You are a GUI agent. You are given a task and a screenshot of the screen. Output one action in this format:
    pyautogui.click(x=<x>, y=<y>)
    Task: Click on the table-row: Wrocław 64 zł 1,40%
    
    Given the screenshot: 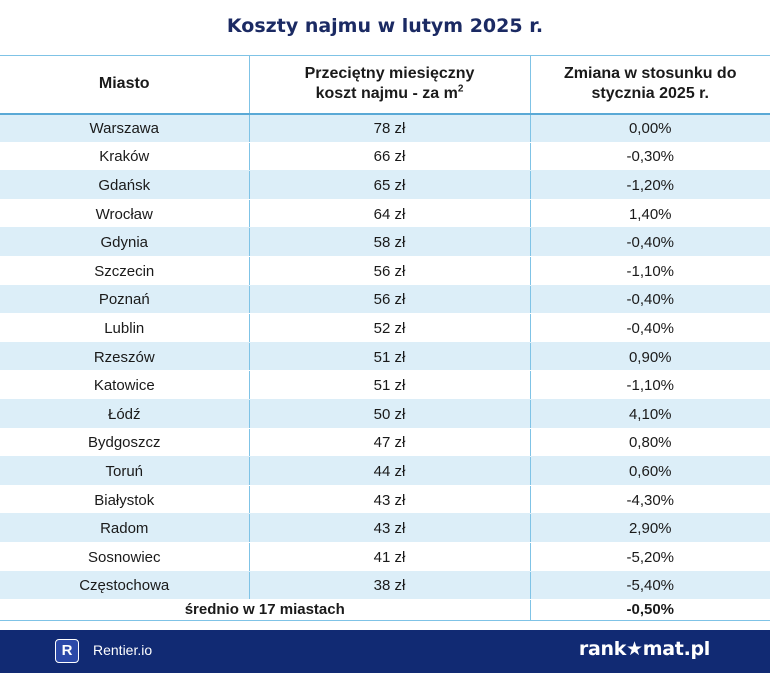 What is the action you would take?
    pyautogui.click(x=385, y=214)
    